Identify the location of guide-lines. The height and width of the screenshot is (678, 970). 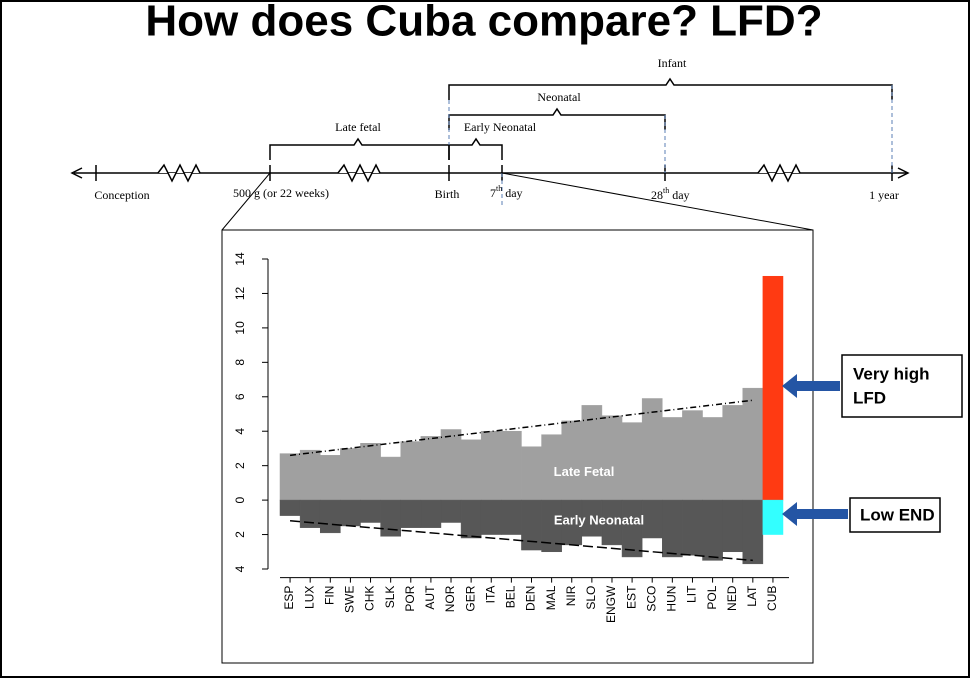
(670, 145).